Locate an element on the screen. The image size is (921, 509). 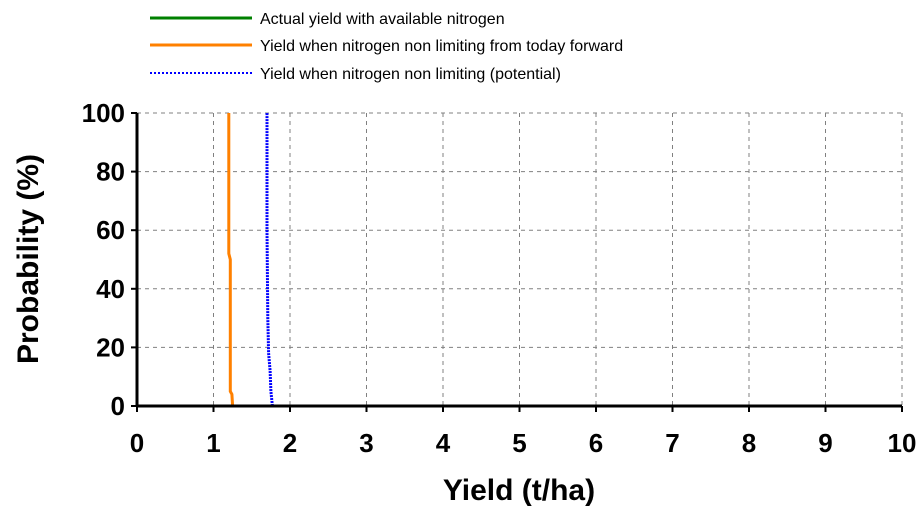
x-tick-label-10: 10 is located at coordinates (902, 443).